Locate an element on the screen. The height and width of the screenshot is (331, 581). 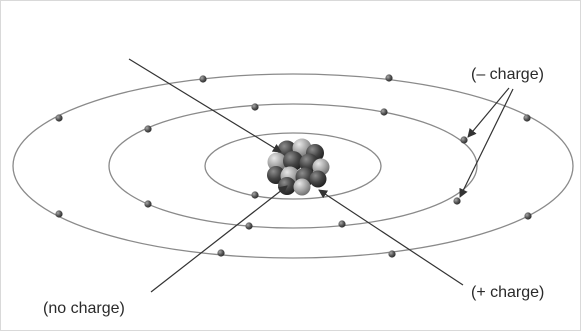
neutron-arrow is located at coordinates (219, 239).